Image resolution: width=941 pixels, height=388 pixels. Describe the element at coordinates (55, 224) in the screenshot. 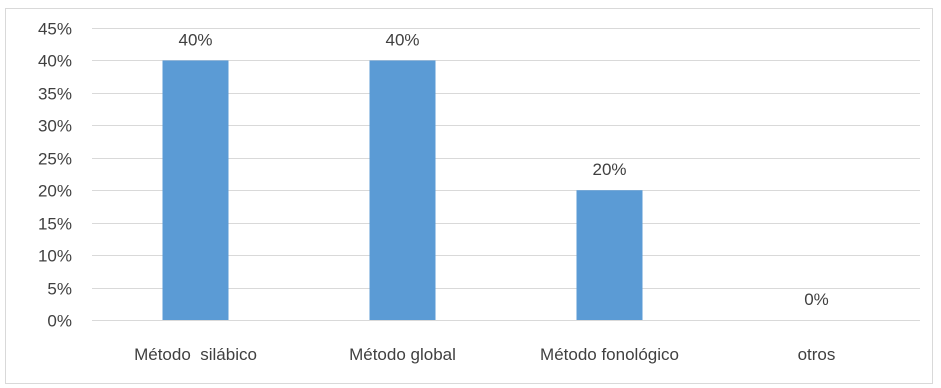

I see `y-tick-label: 15%` at that location.